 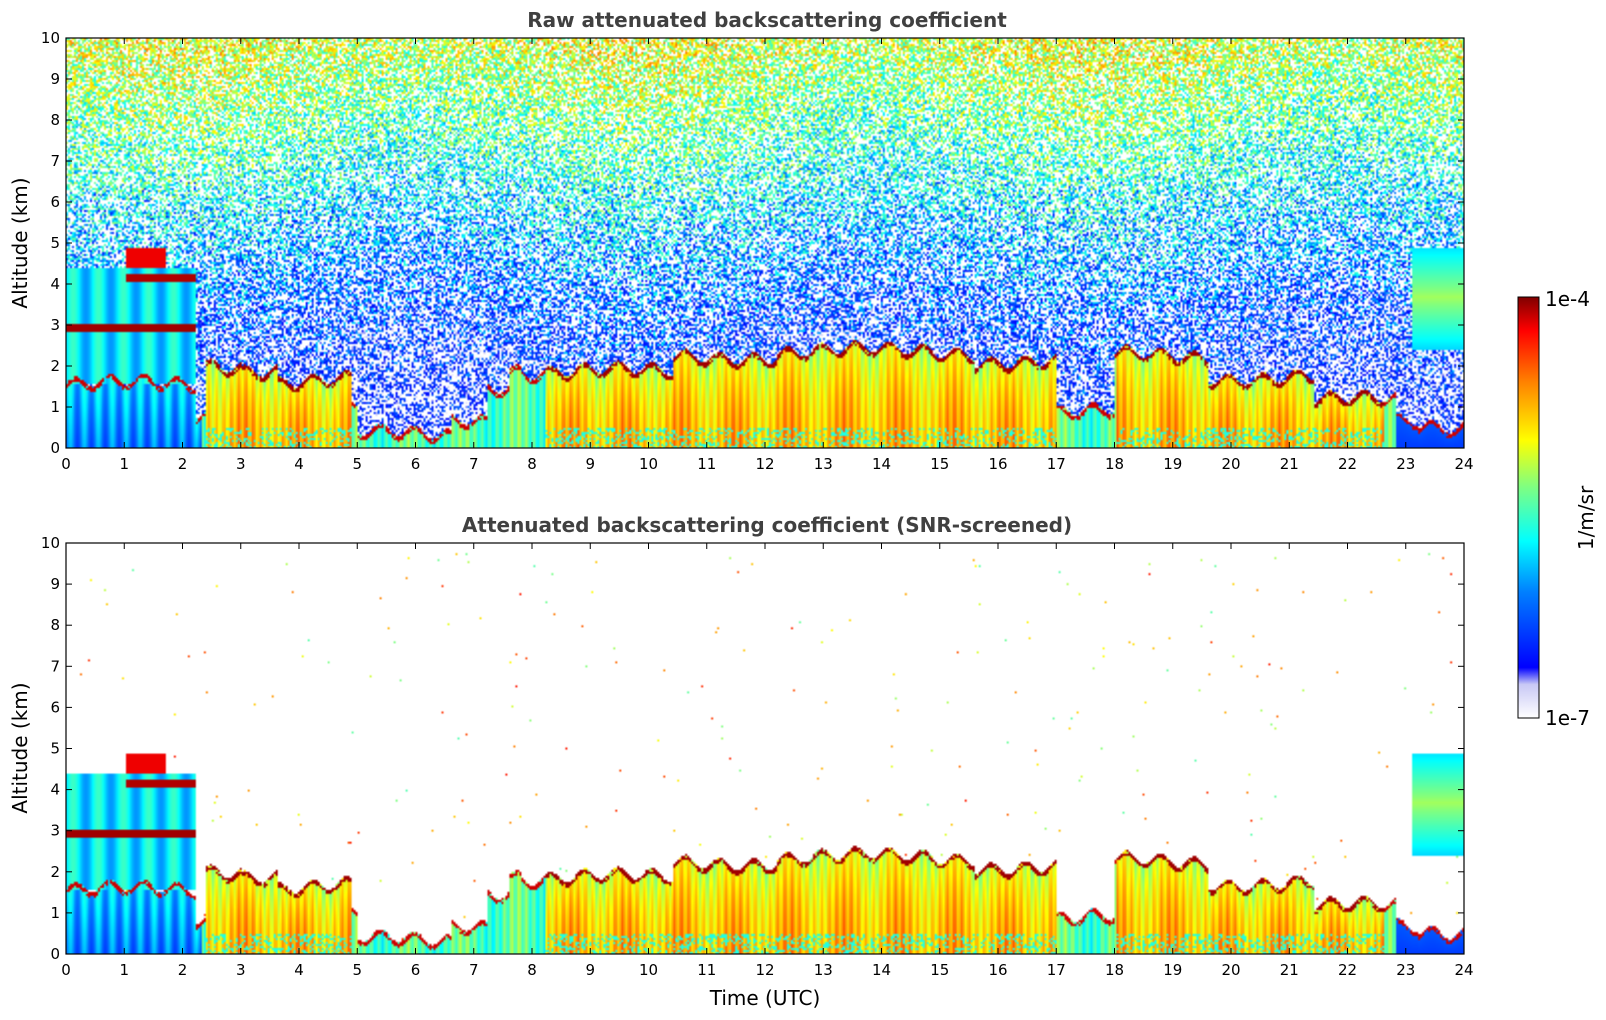 I want to click on colorbar-unit-label: 1/m/sr, so click(x=1586, y=517).